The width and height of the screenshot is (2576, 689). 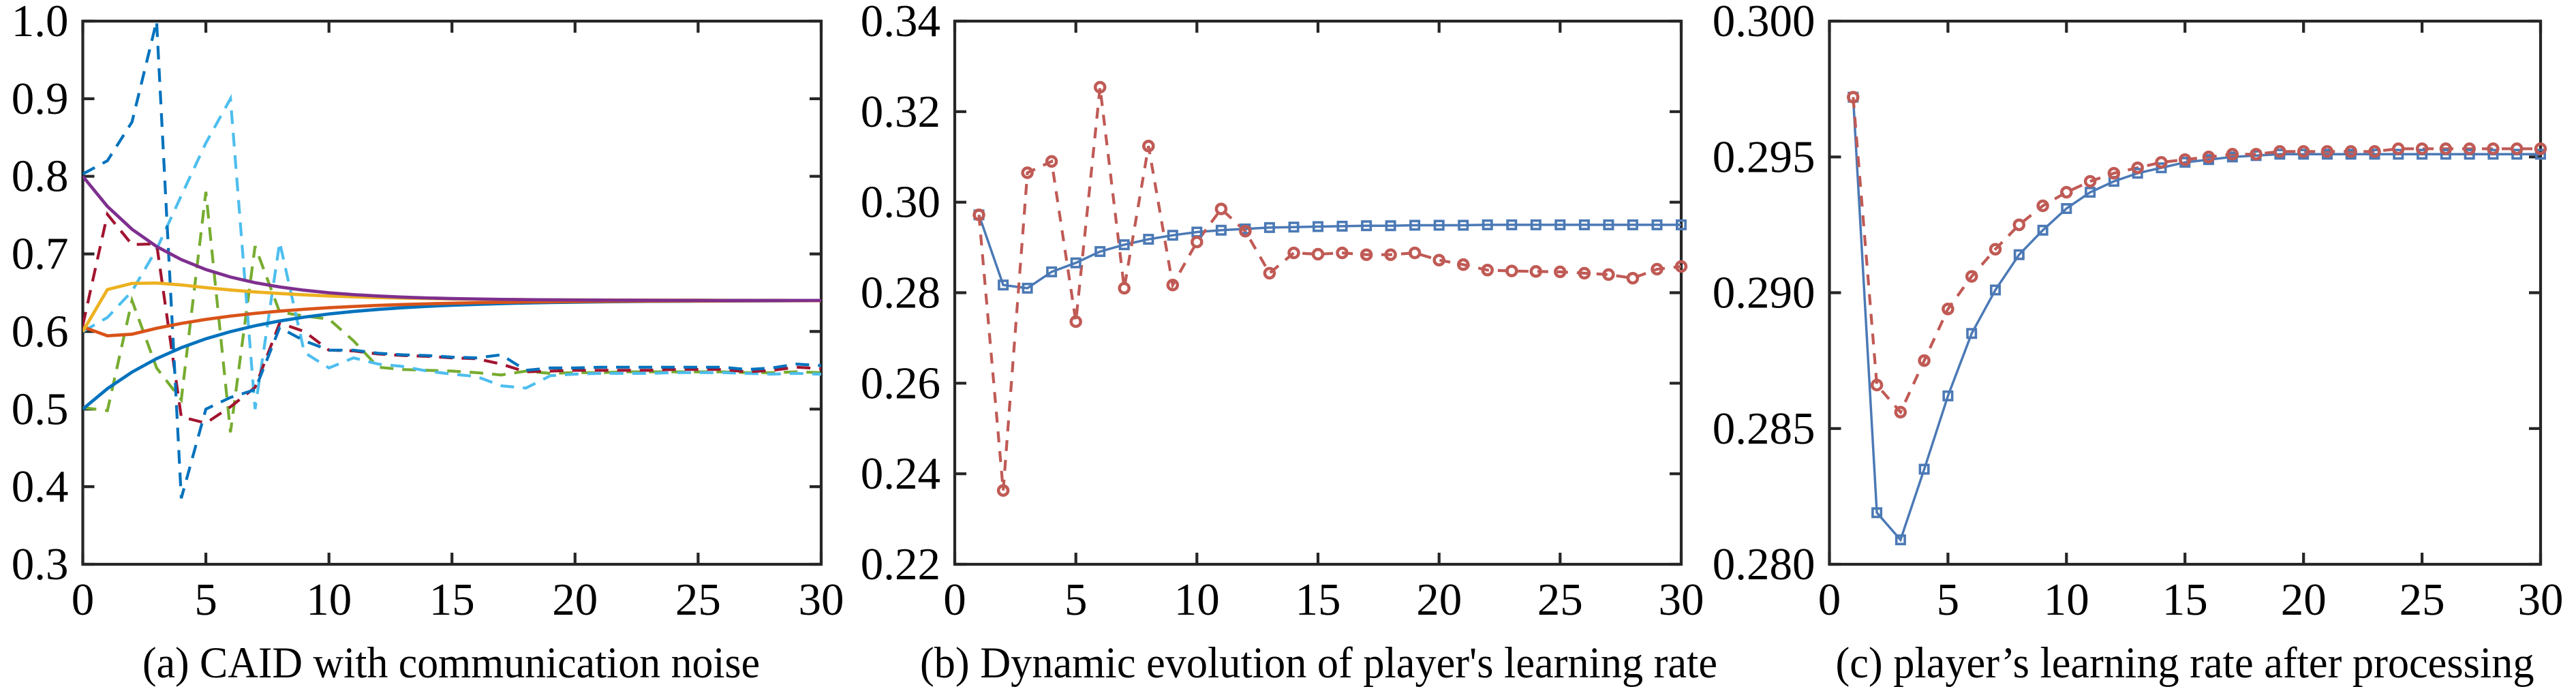 I want to click on svg-text: 0.32, so click(x=900, y=112).